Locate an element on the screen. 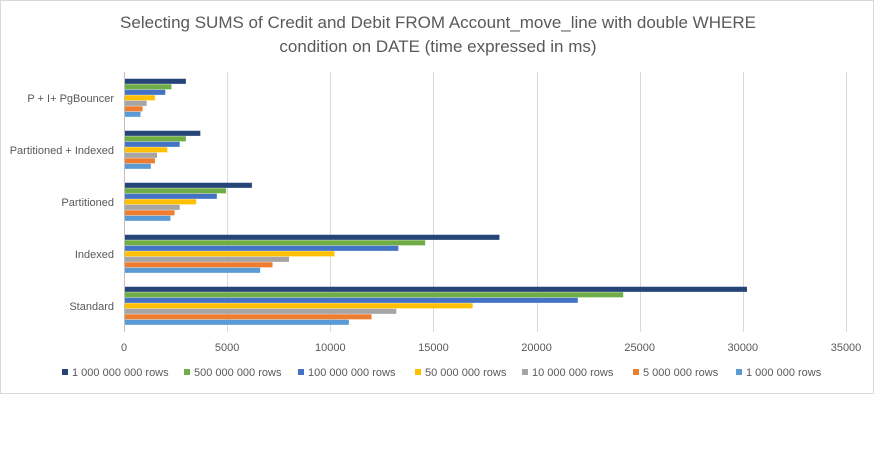 The image size is (876, 460). legend-label: 5 000 000 rows is located at coordinates (681, 373).